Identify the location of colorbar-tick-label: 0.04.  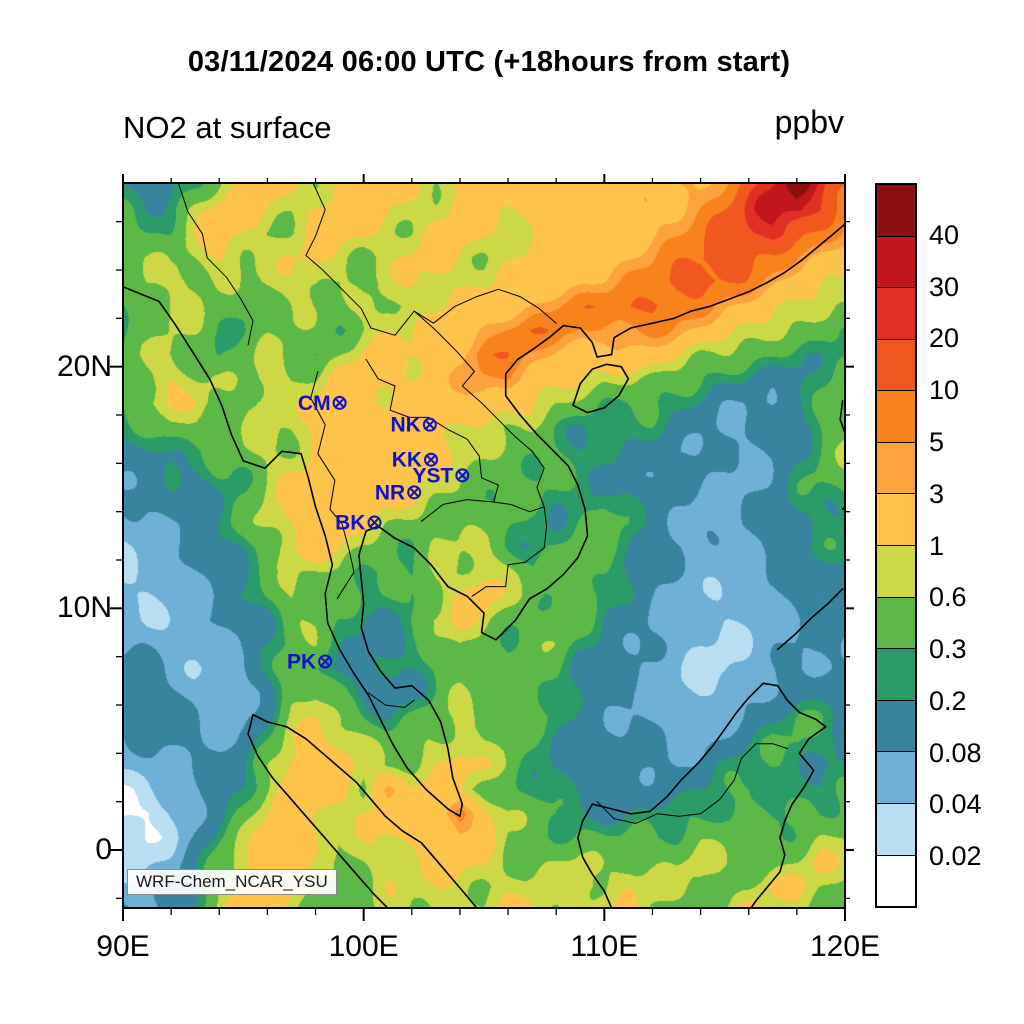
(955, 804).